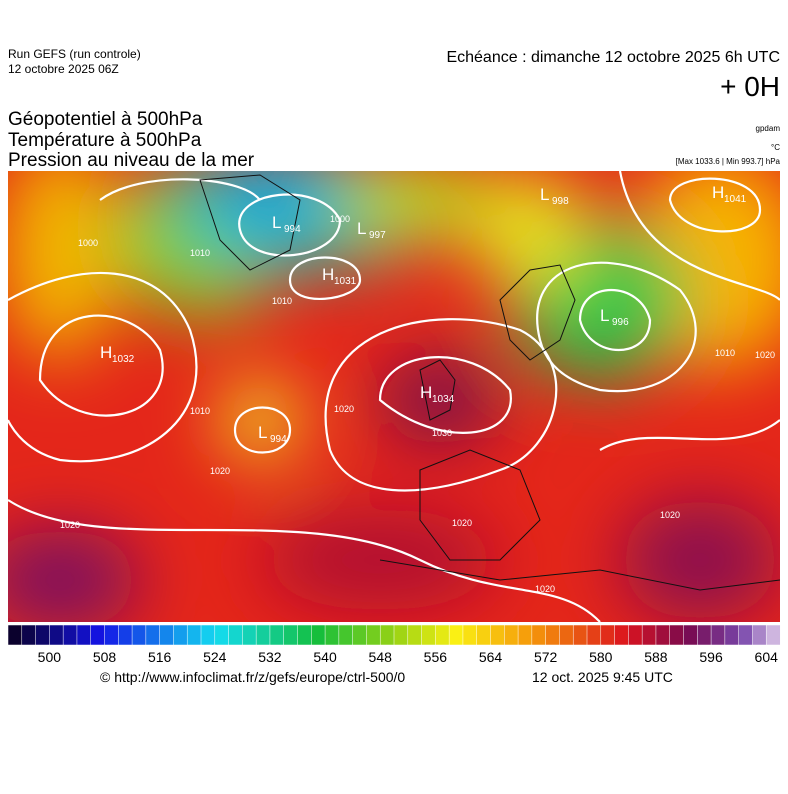 This screenshot has height=794, width=788. What do you see at coordinates (123, 359) in the screenshot?
I see `center-value: 1032` at bounding box center [123, 359].